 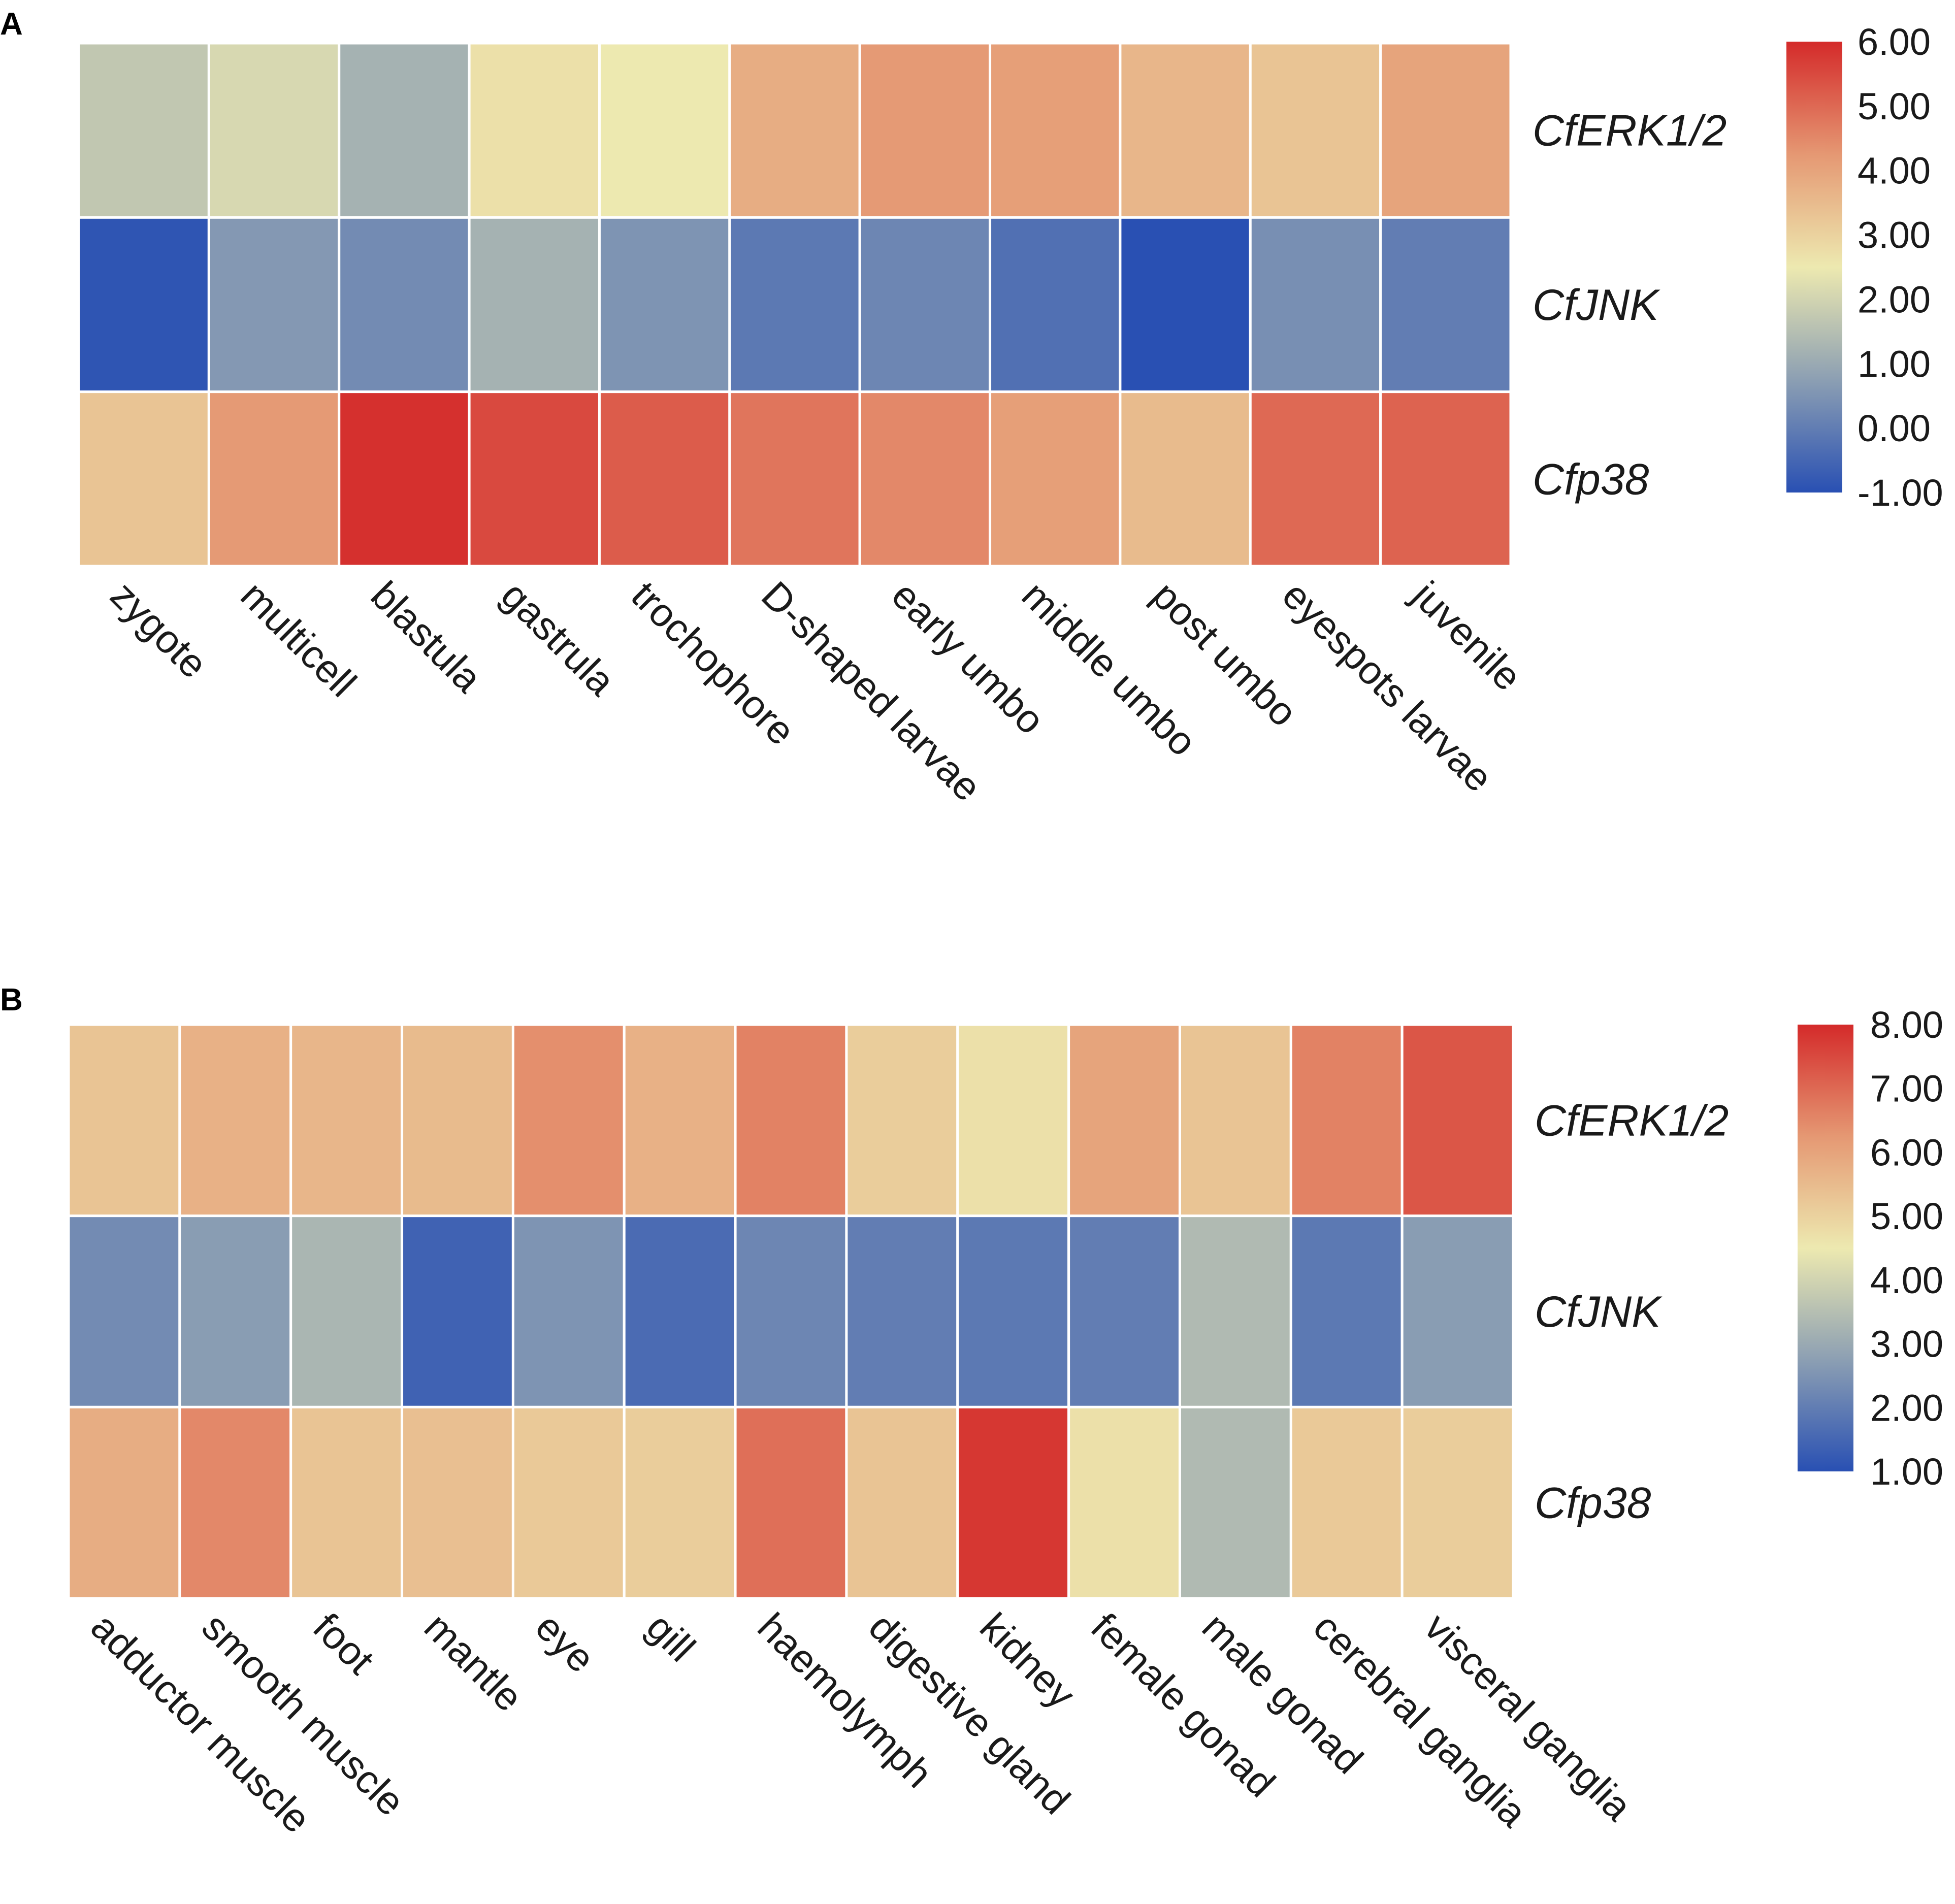 What do you see at coordinates (1894, 428) in the screenshot?
I see `legend-tick-label: 0.00` at bounding box center [1894, 428].